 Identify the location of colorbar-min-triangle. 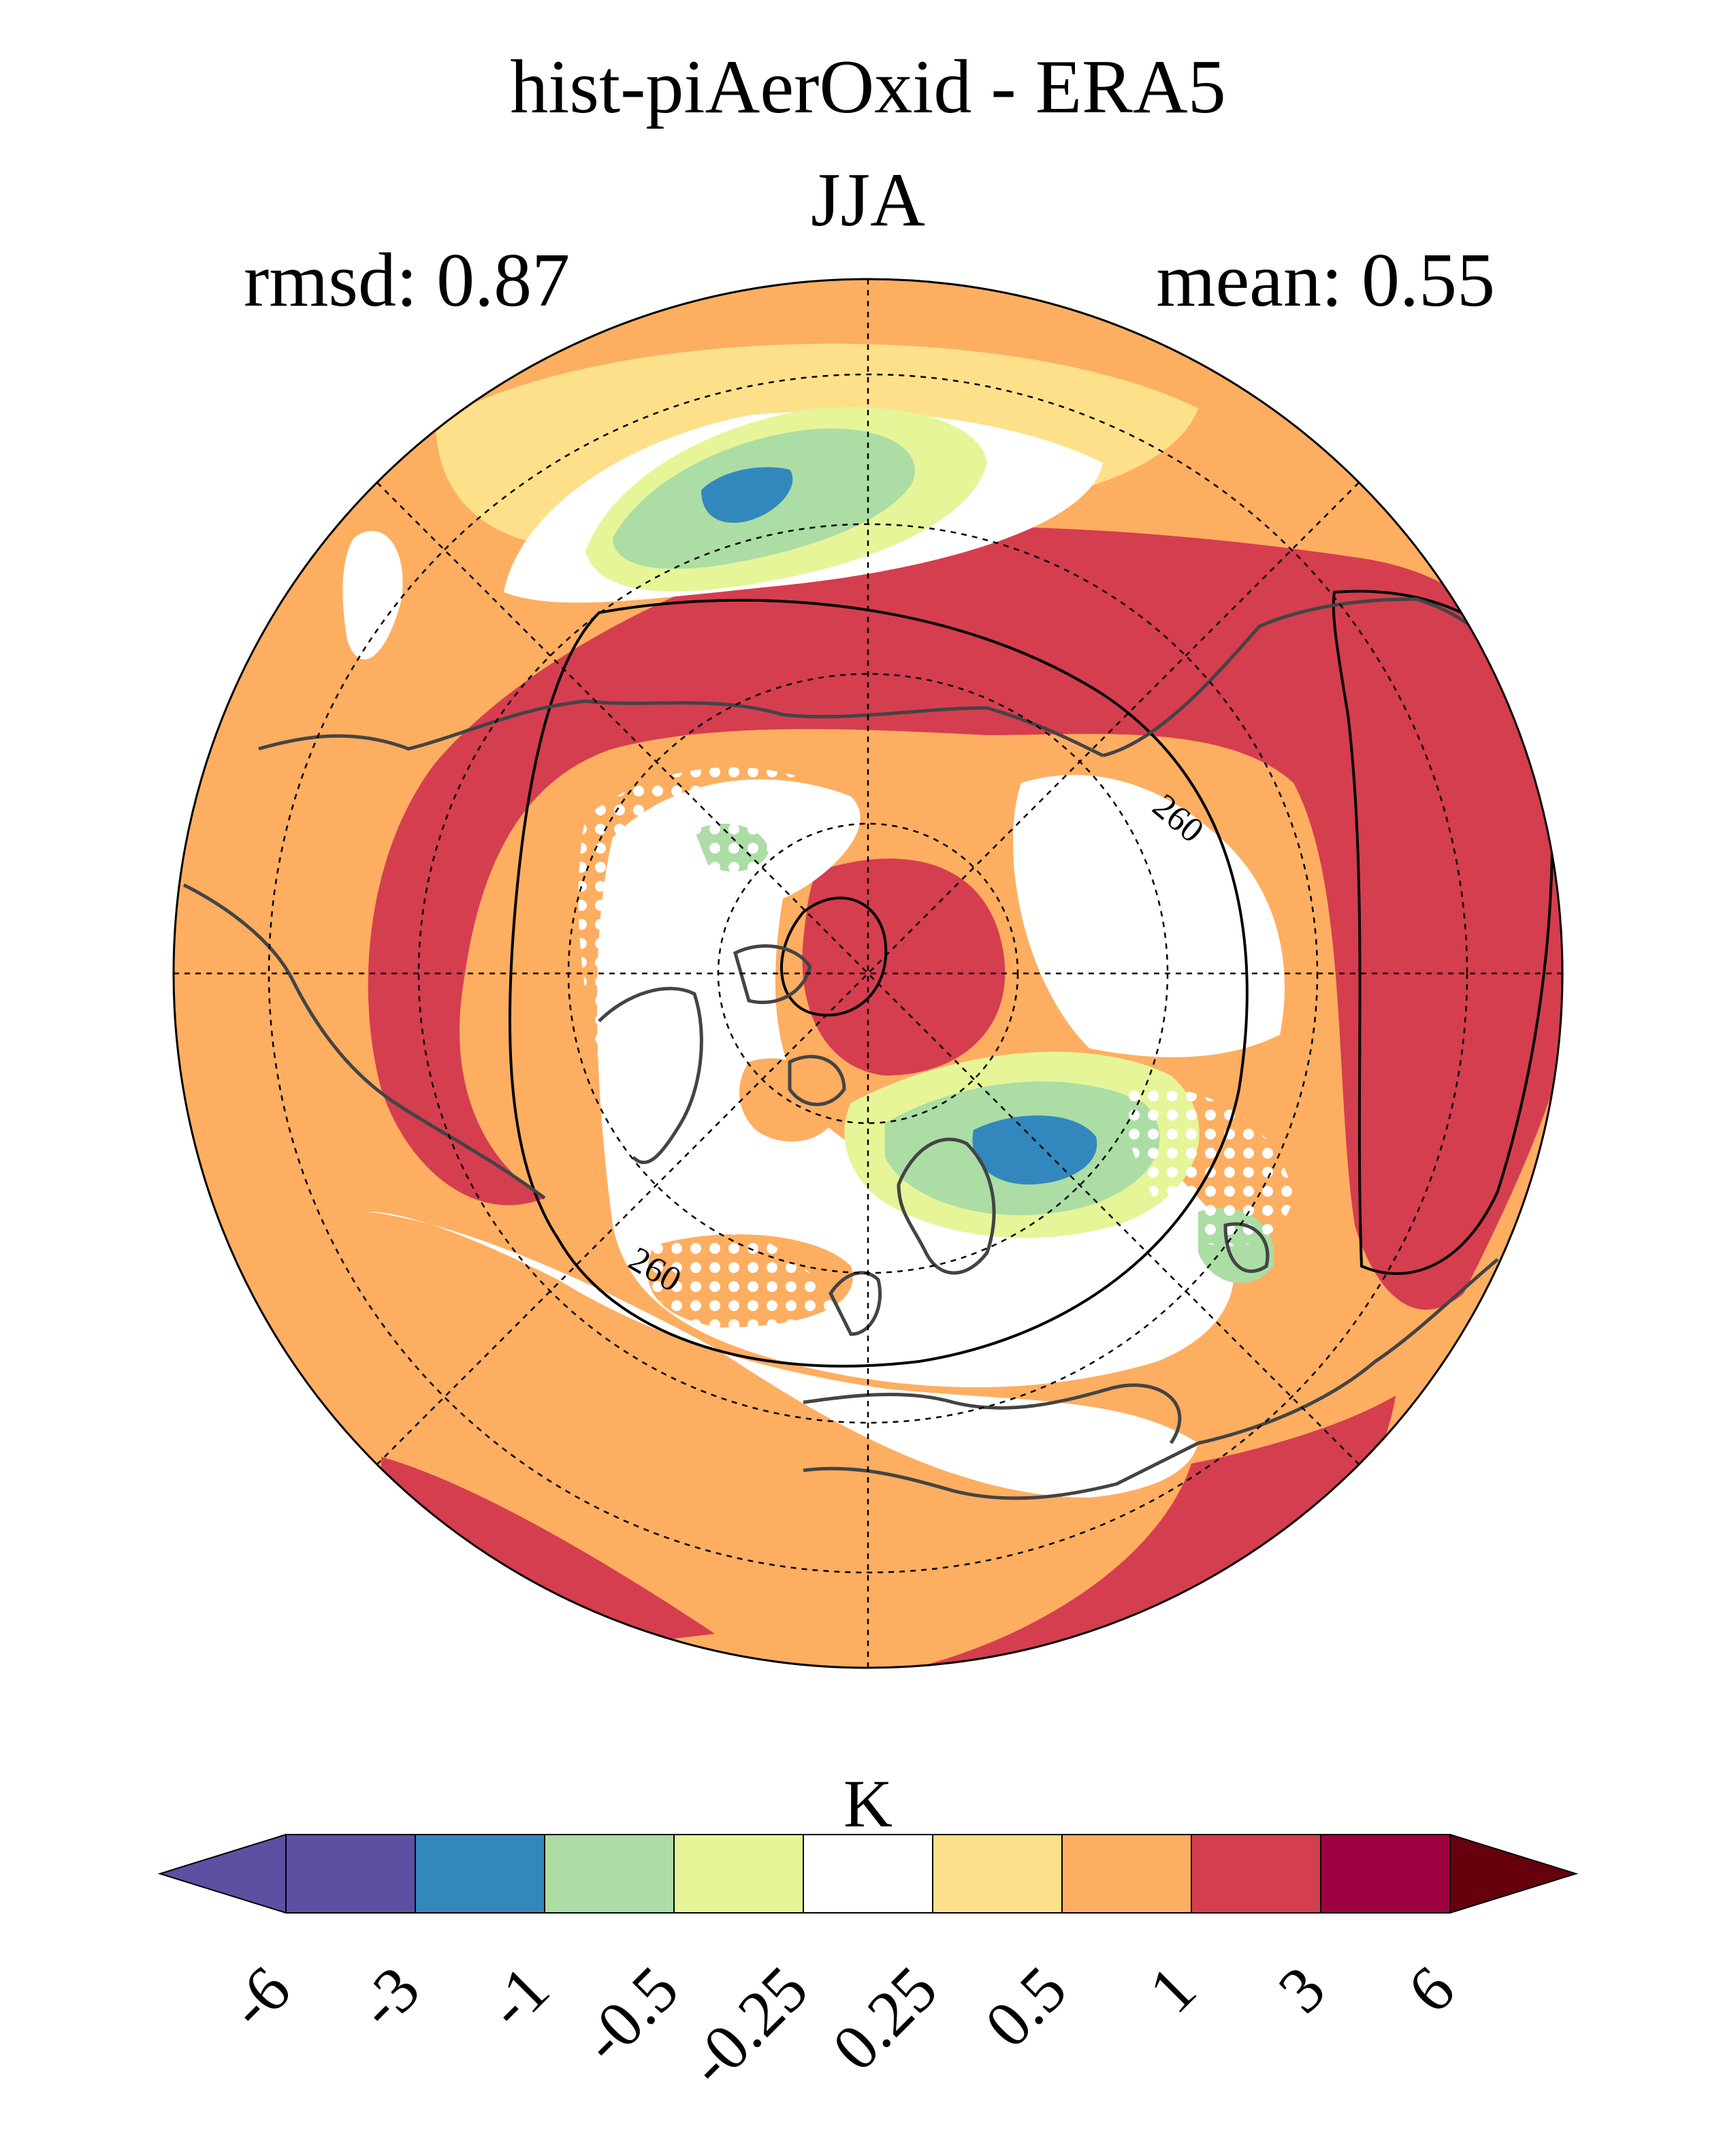
(222, 1873).